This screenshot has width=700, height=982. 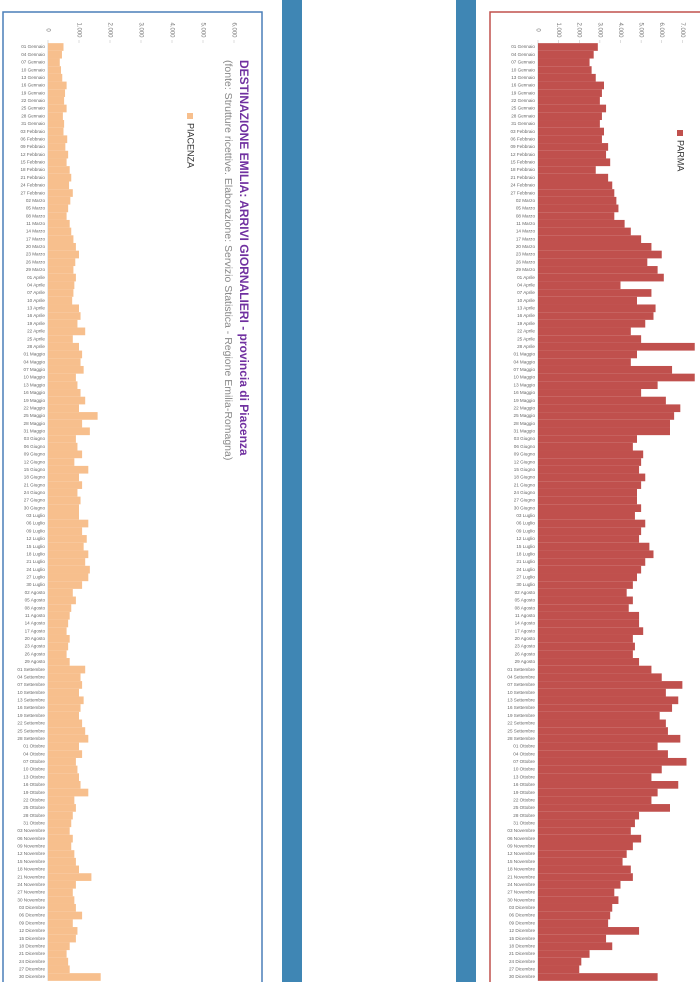 I want to click on category-label: 15 Febbraio, so click(x=32, y=162).